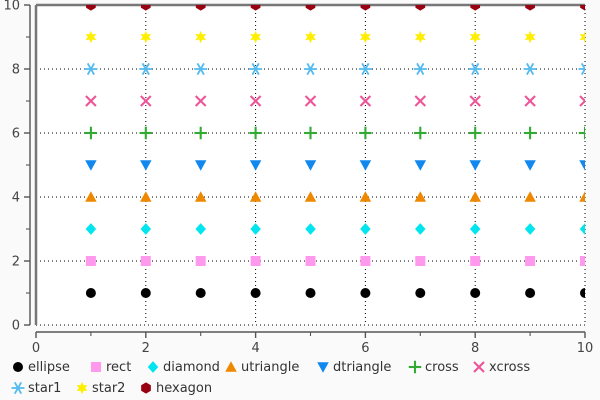 This screenshot has width=600, height=400. I want to click on y-axis-tick-label: 8, so click(16, 70).